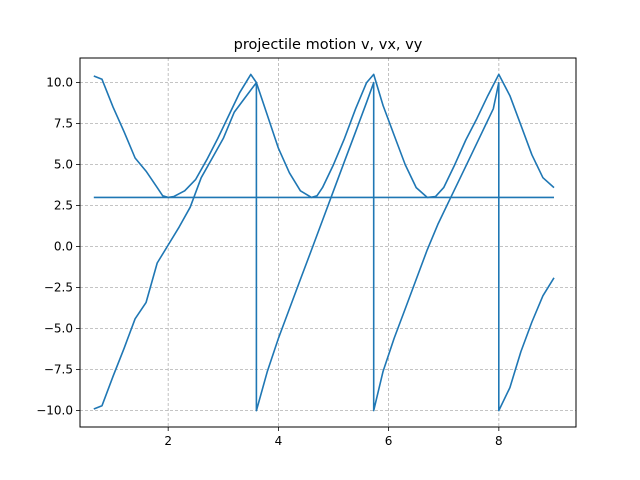  Describe the element at coordinates (58, 329) in the screenshot. I see `y-tick-label: −5.0` at that location.